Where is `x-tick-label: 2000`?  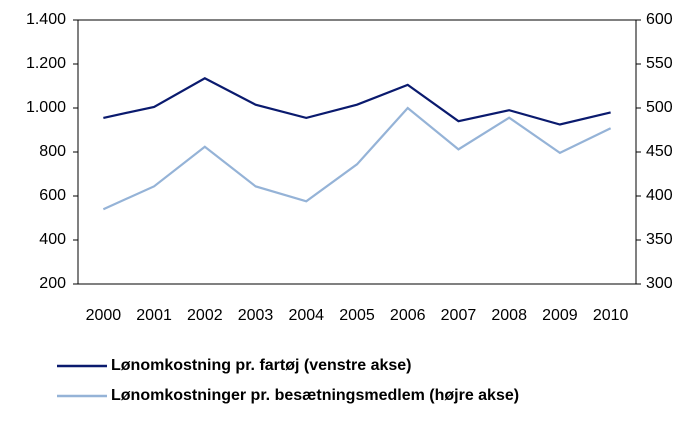
x-tick-label: 2000 is located at coordinates (104, 315).